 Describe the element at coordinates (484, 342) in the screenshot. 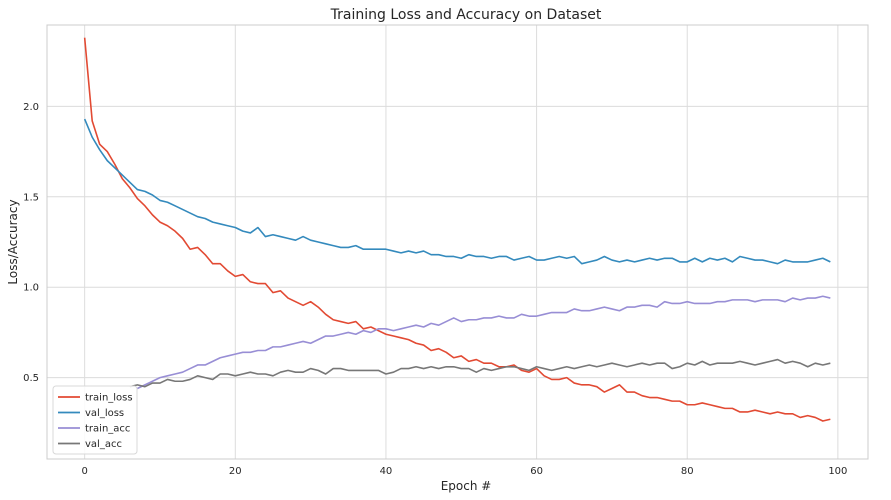

I see `series-line-train-acc` at that location.